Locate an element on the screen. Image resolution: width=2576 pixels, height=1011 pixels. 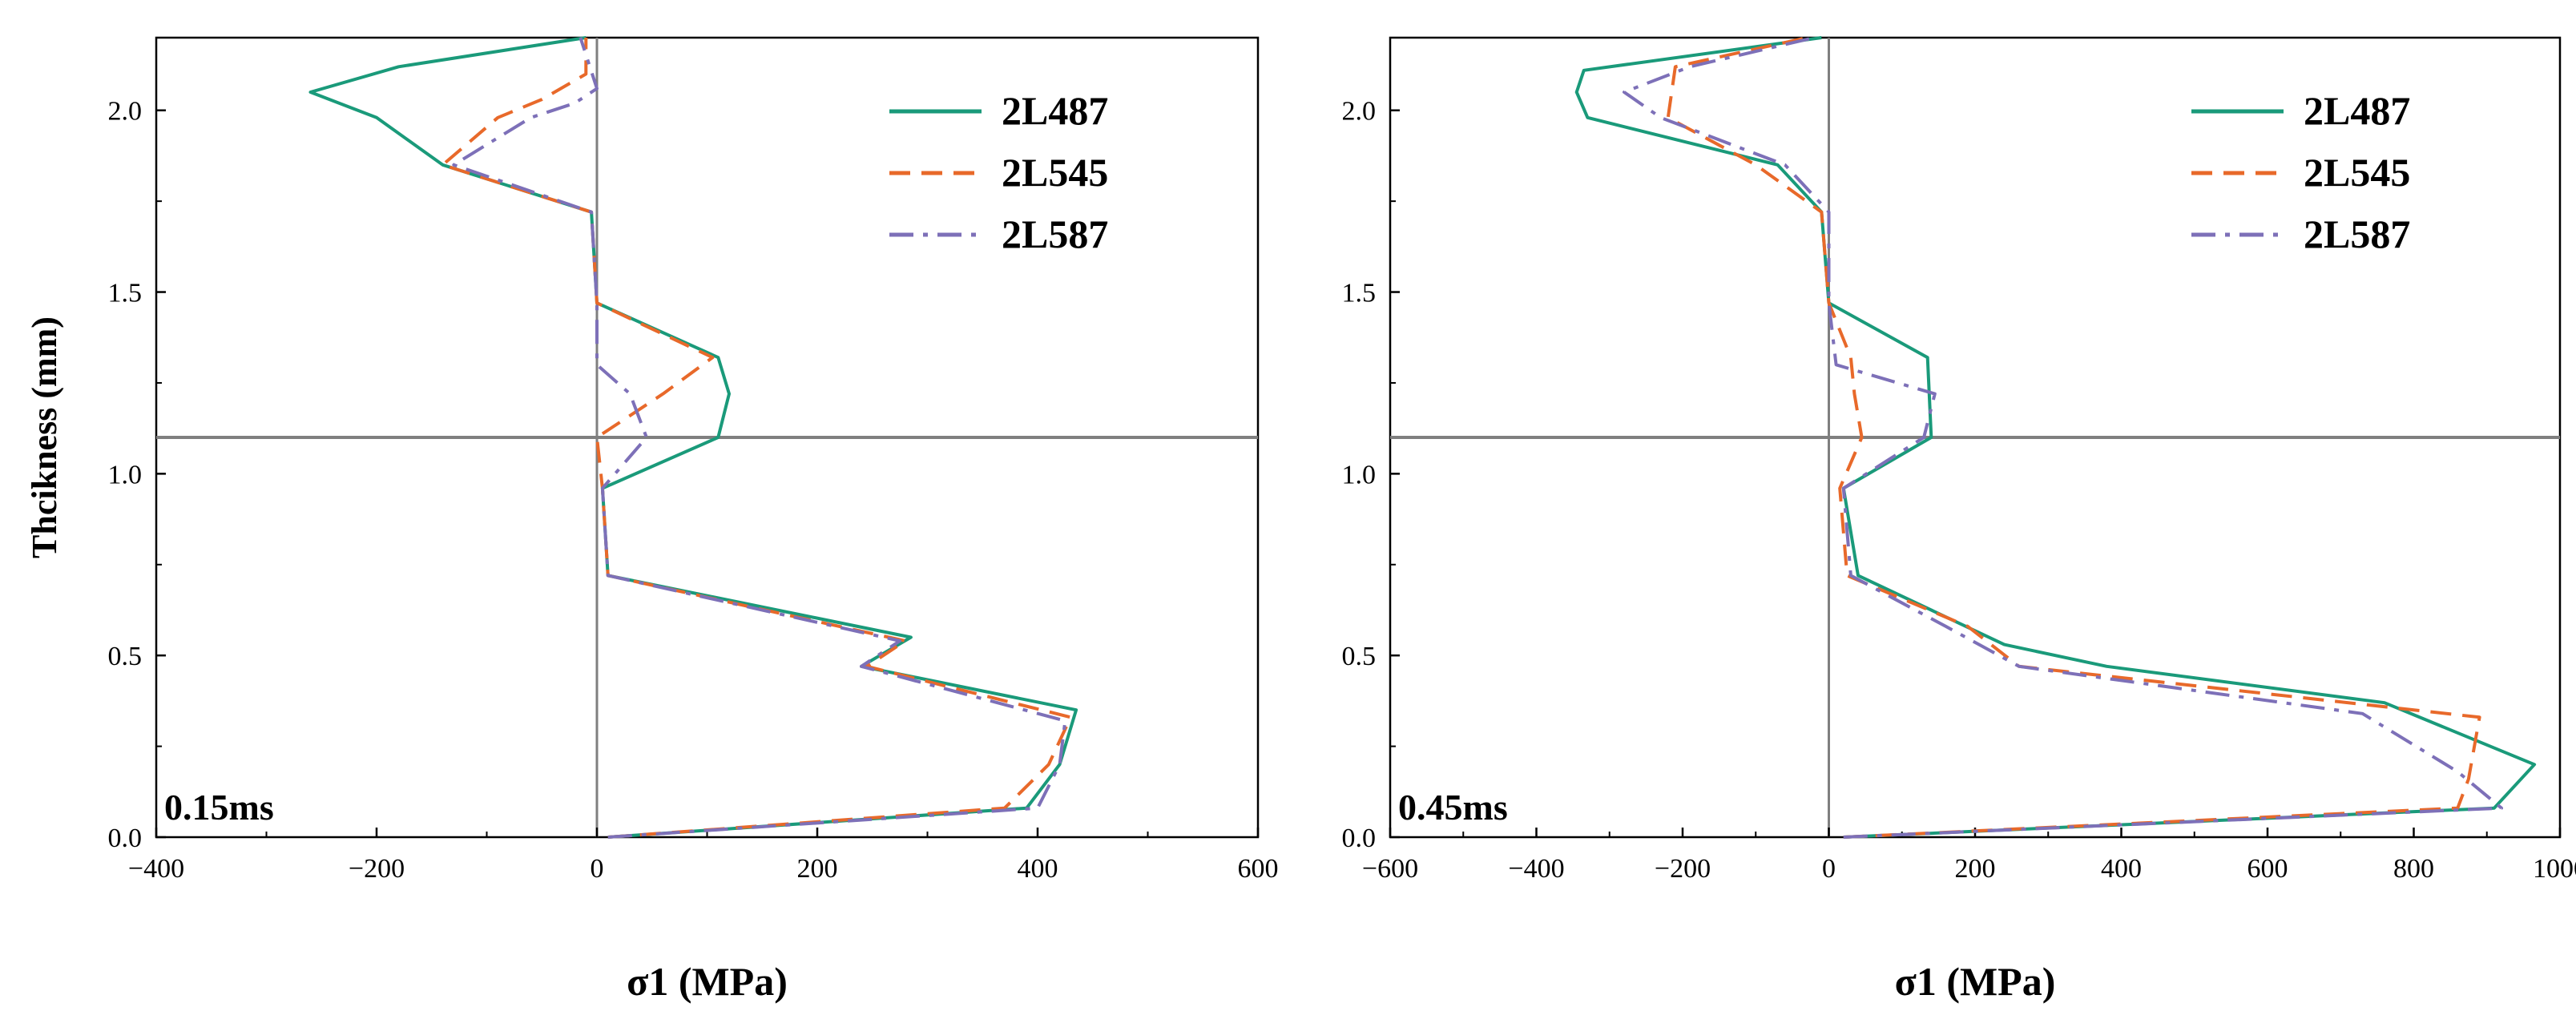
time-annotation: 0.15ms is located at coordinates (219, 807).